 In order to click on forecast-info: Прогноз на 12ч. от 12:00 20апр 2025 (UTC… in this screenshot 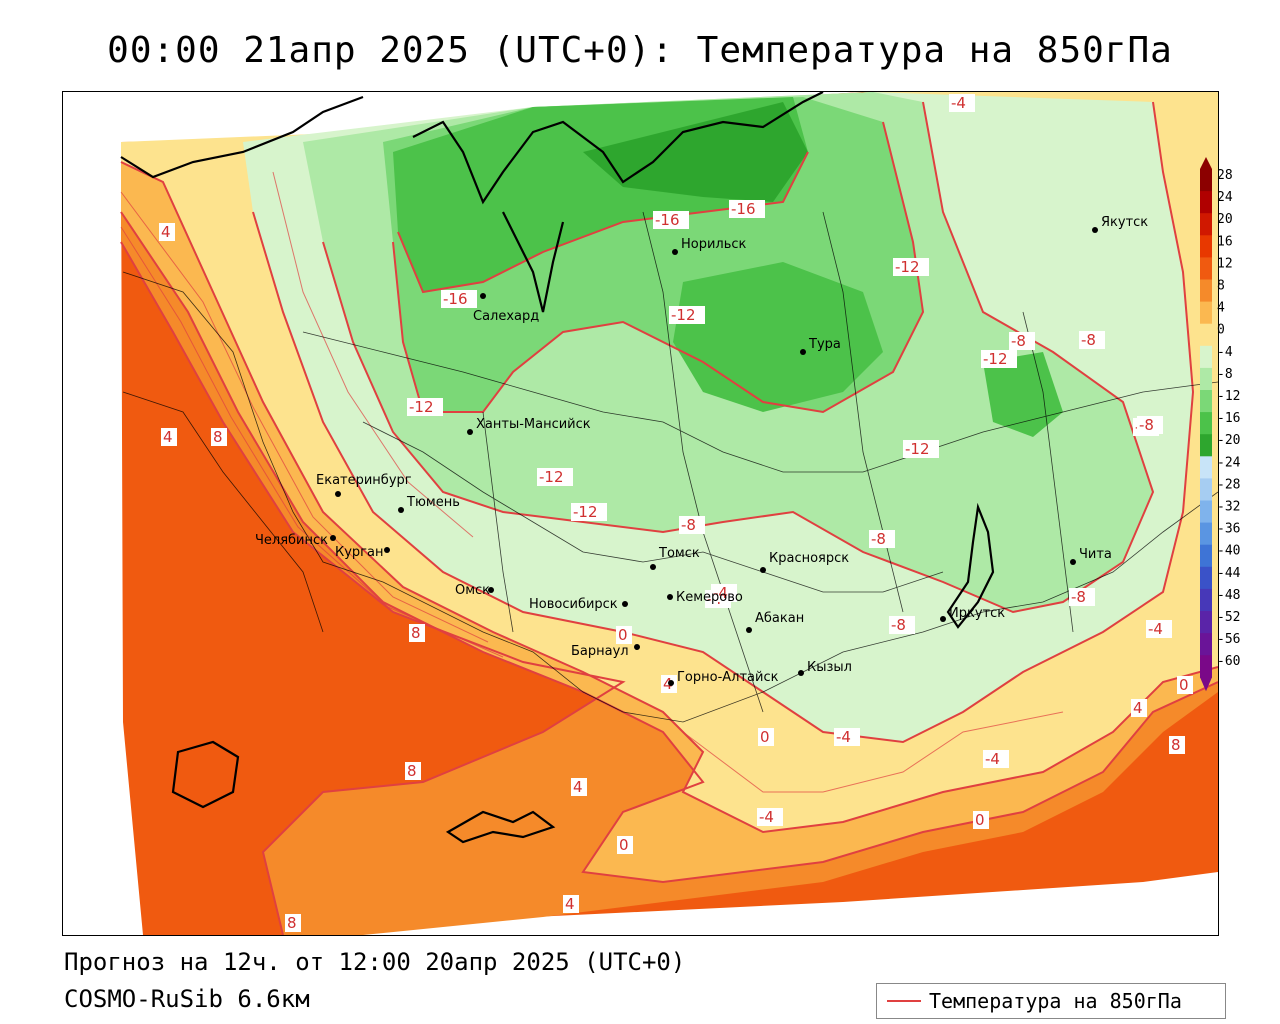, I will do `click(375, 962)`.